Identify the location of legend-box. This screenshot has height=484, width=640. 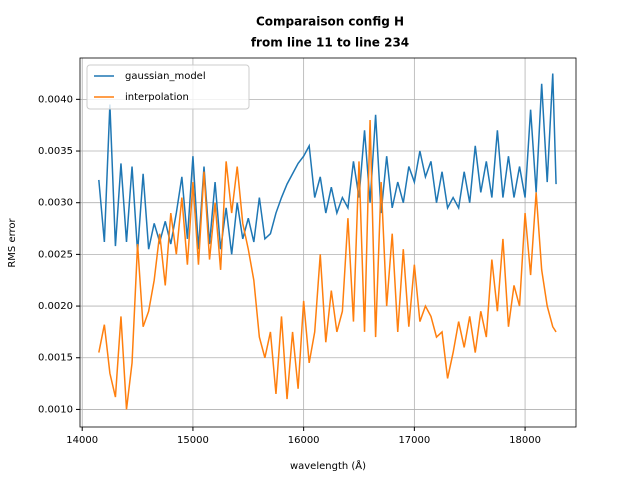
(168, 87).